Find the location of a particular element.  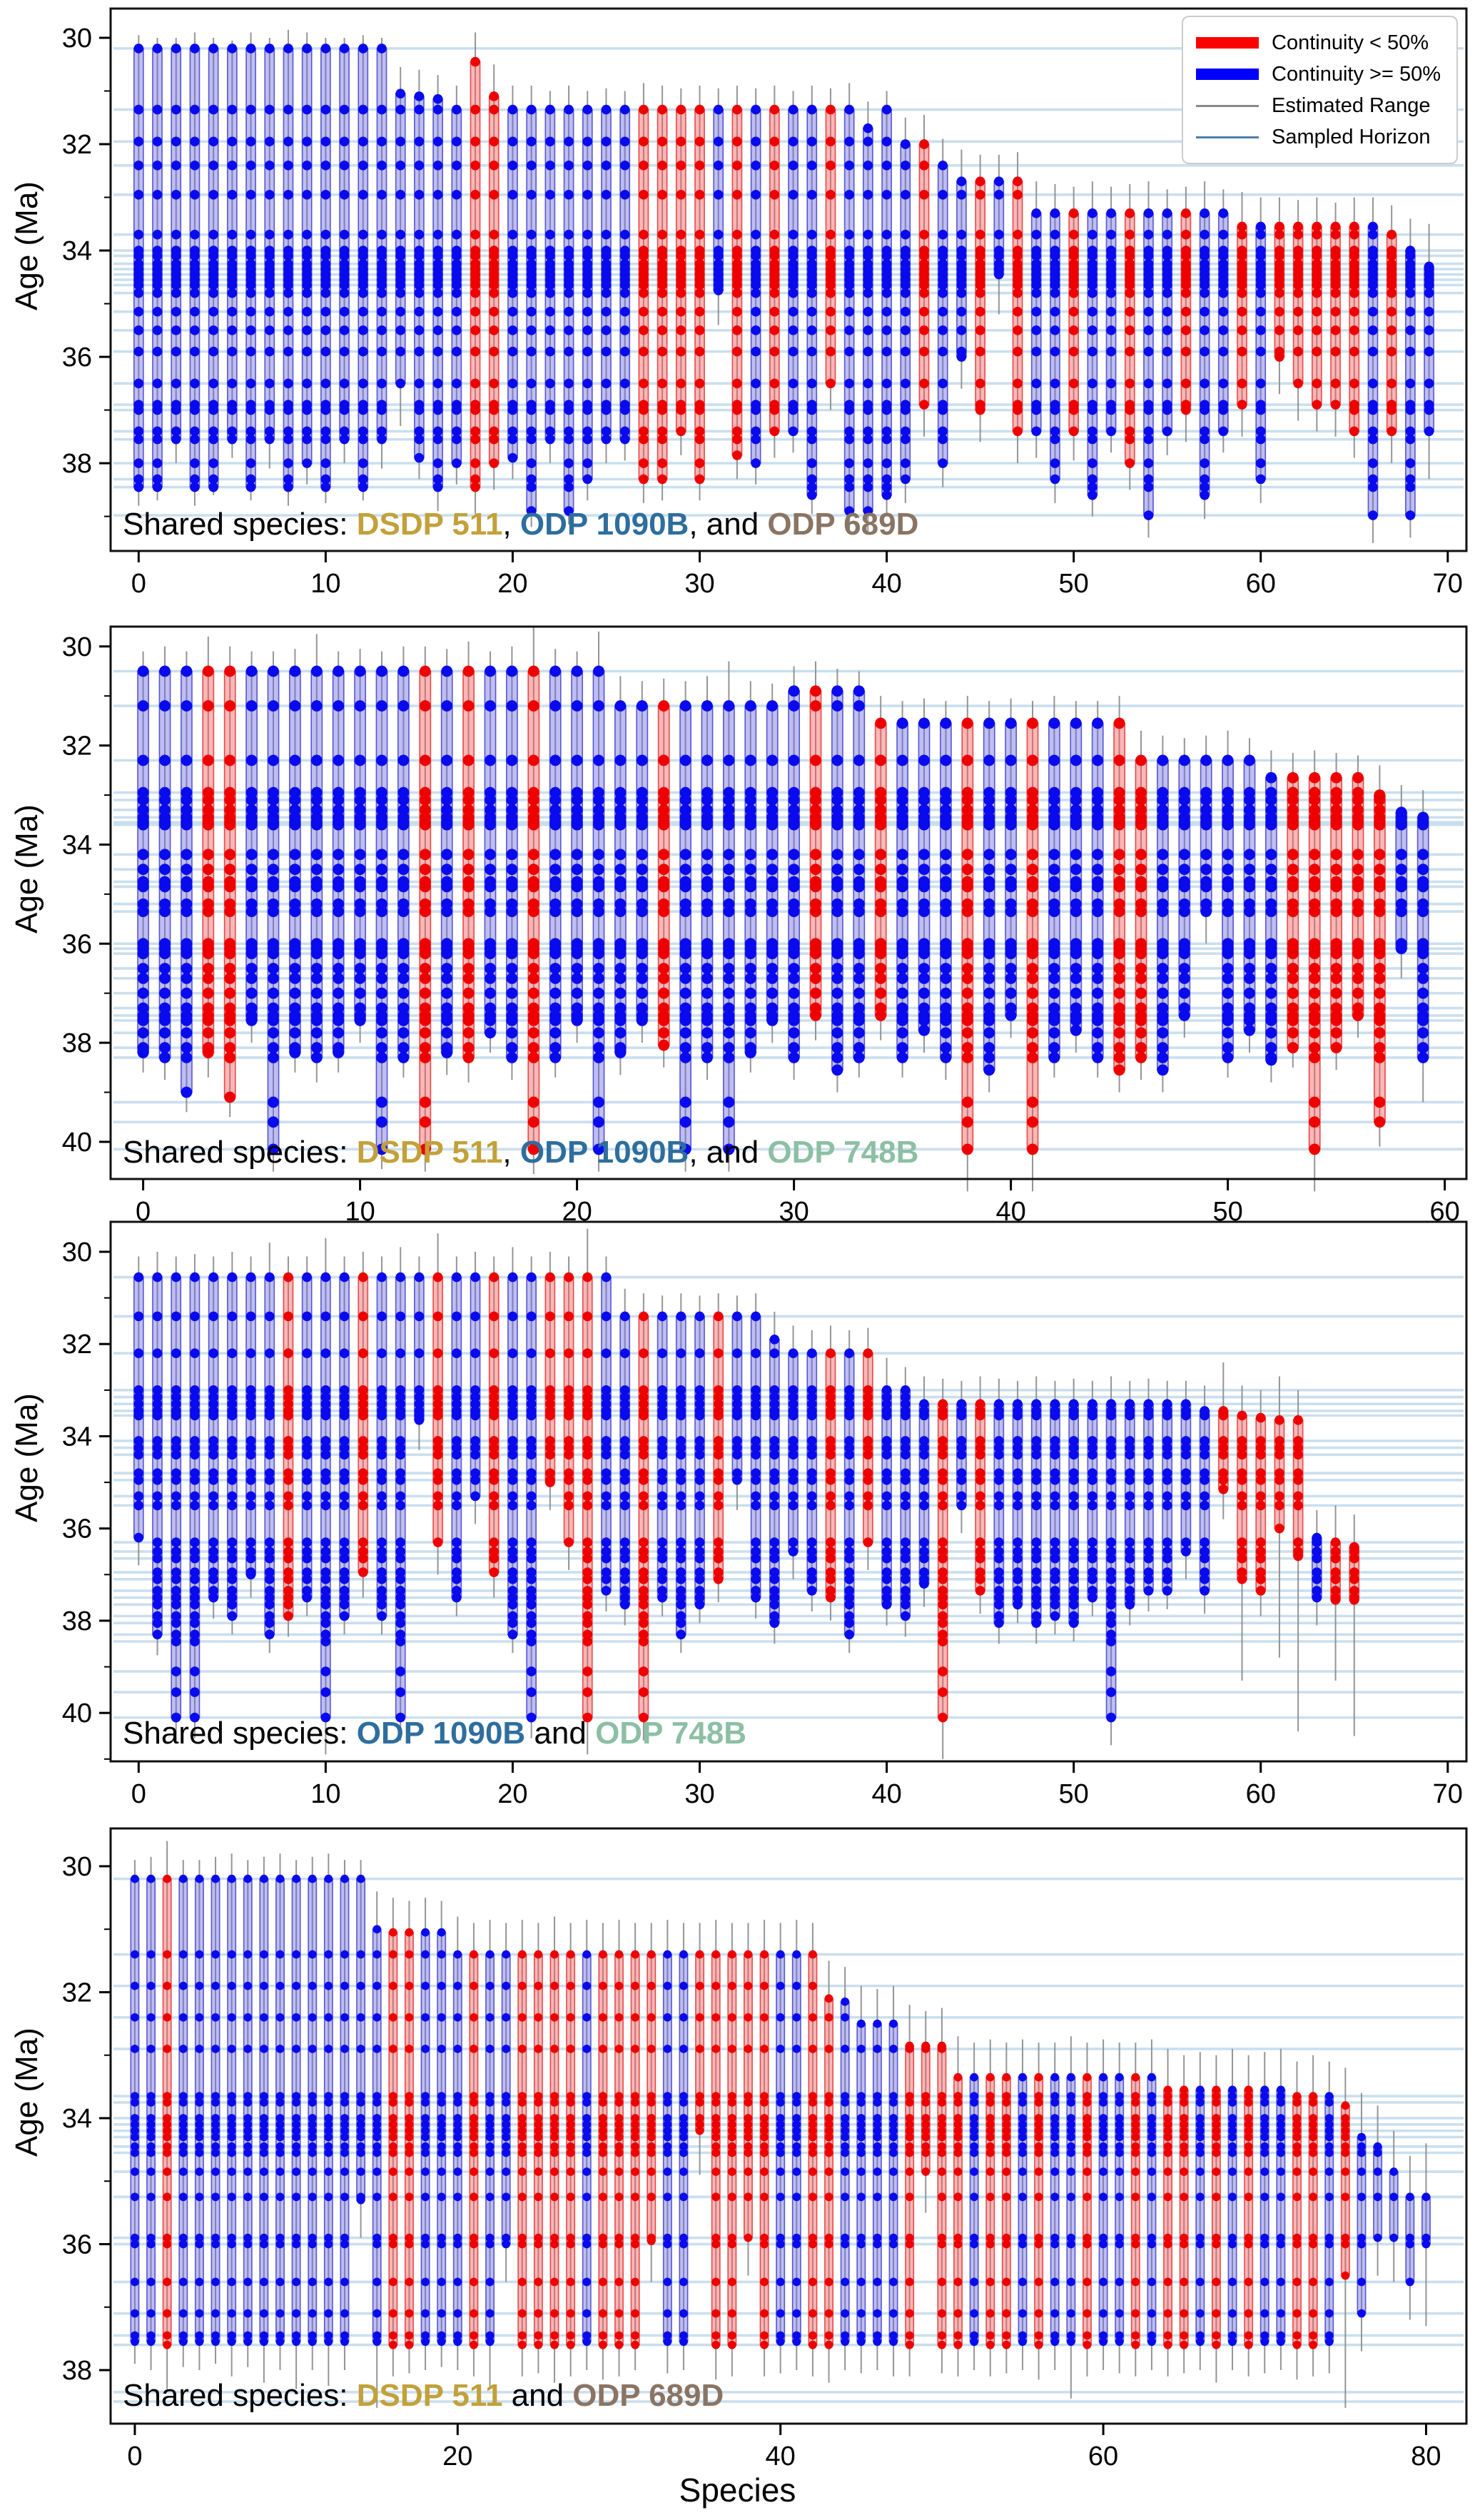

svg-text: 38 is located at coordinates (77, 464).